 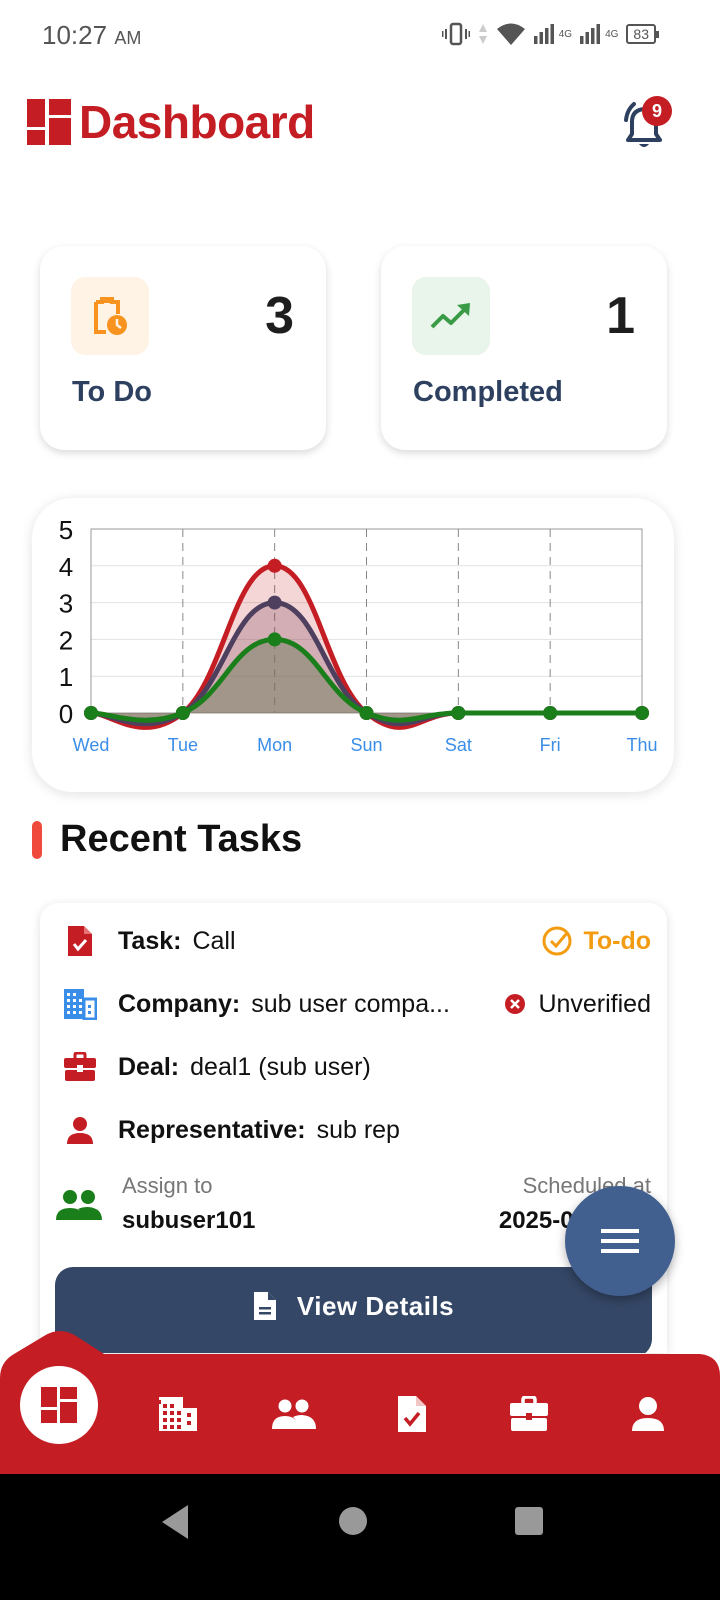 I want to click on page-title: Dashboard, so click(x=197, y=122).